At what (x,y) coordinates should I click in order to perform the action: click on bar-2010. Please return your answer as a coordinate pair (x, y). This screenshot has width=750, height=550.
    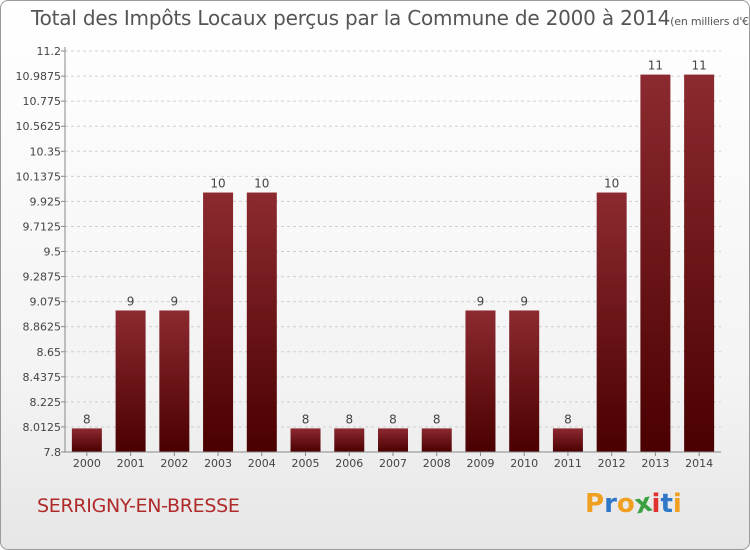
    Looking at the image, I should click on (524, 381).